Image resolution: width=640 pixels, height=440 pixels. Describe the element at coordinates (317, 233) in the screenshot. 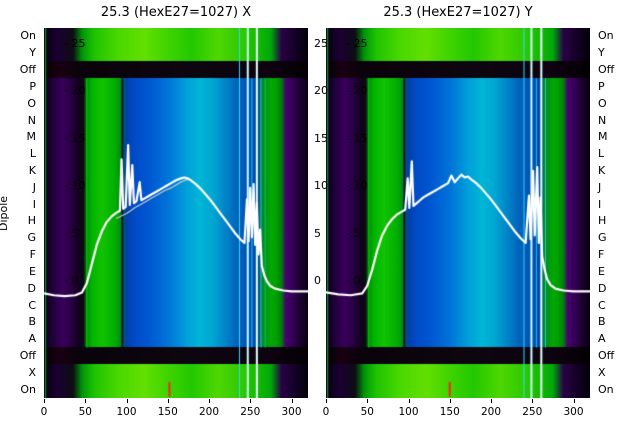

I see `right-axis-tick-label: 5` at that location.